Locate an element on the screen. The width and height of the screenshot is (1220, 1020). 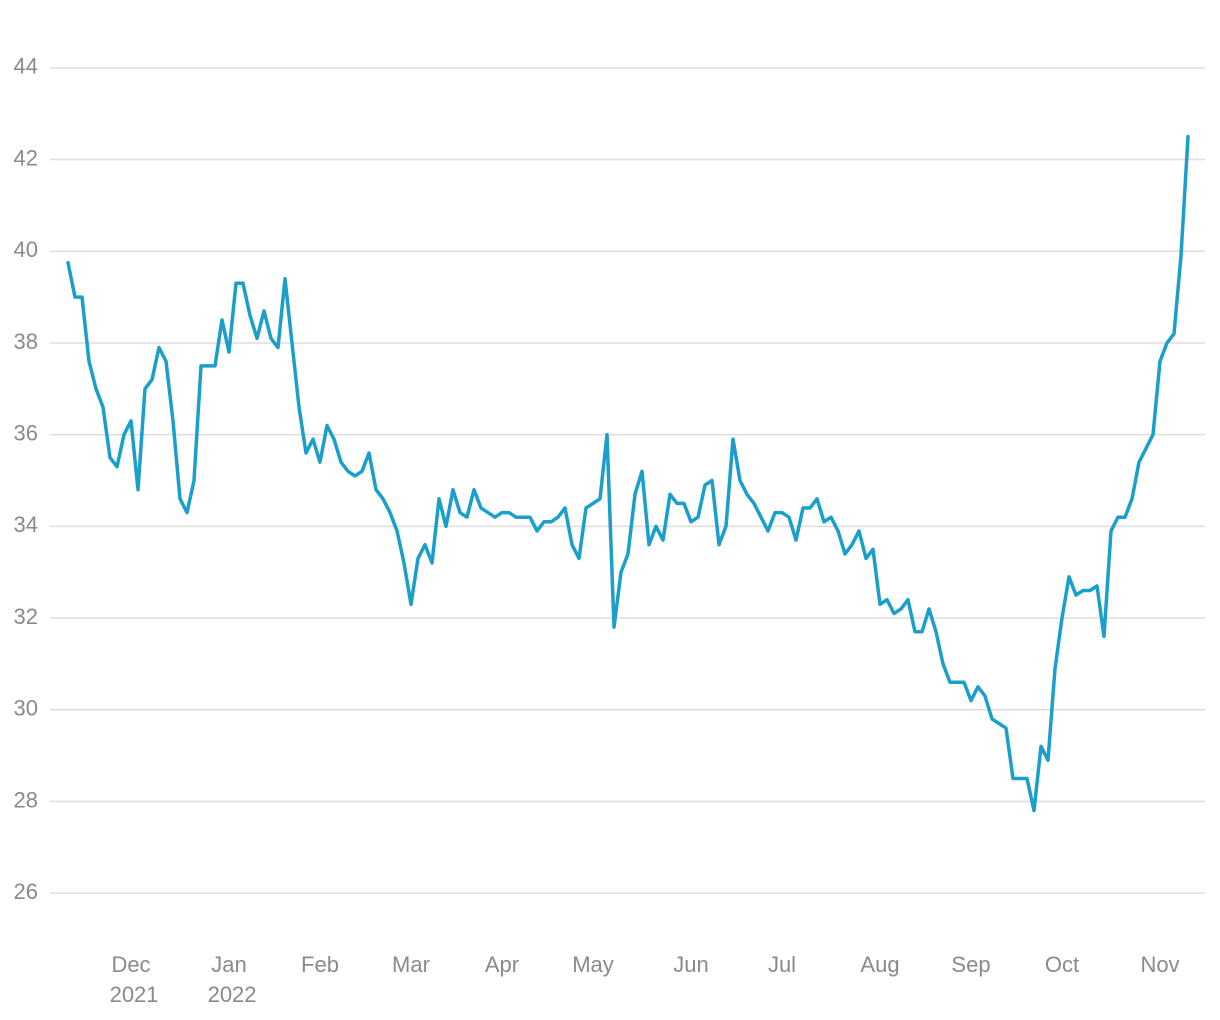
y-tick-label: 28 is located at coordinates (26, 799).